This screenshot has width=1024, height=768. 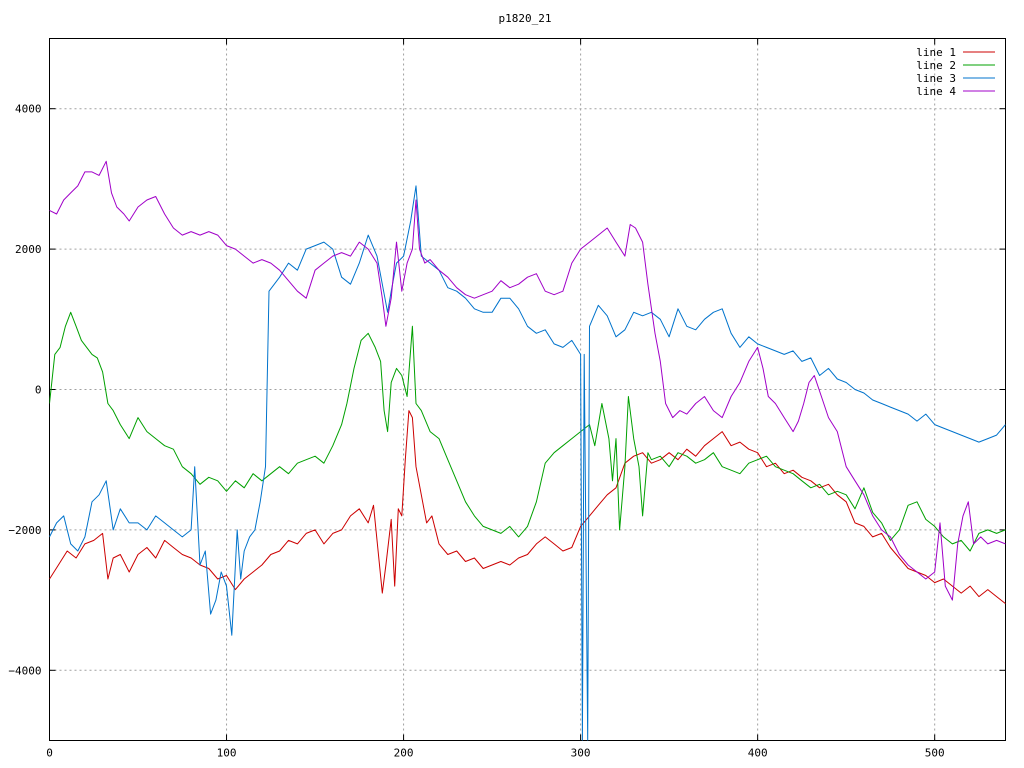 What do you see at coordinates (28, 109) in the screenshot?
I see `y-tick-label: 4000` at bounding box center [28, 109].